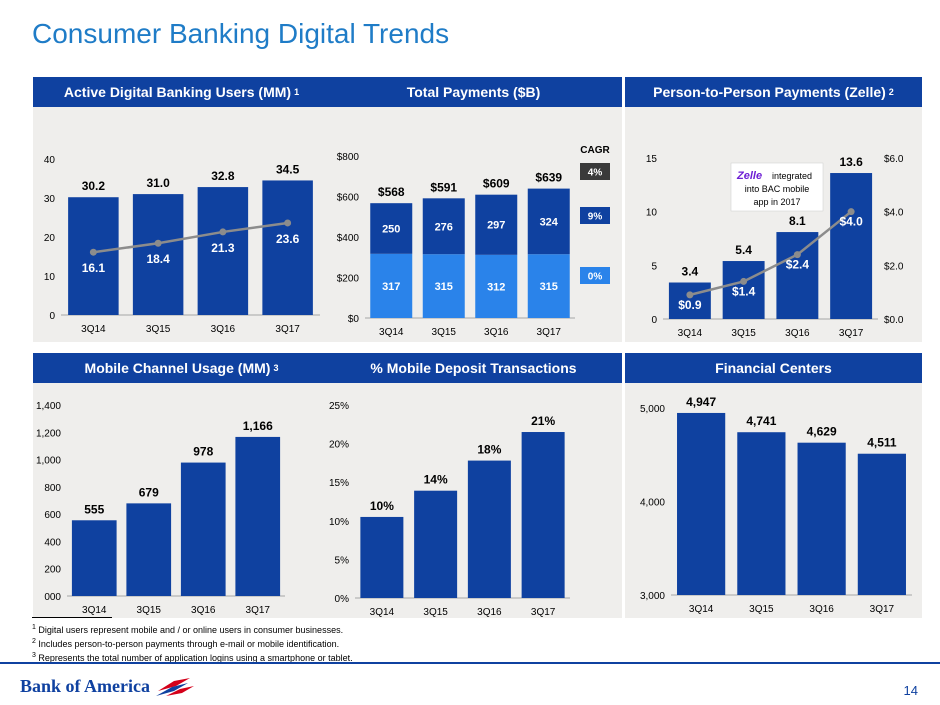  What do you see at coordinates (652, 159) in the screenshot?
I see `y-tick-label: 15` at bounding box center [652, 159].